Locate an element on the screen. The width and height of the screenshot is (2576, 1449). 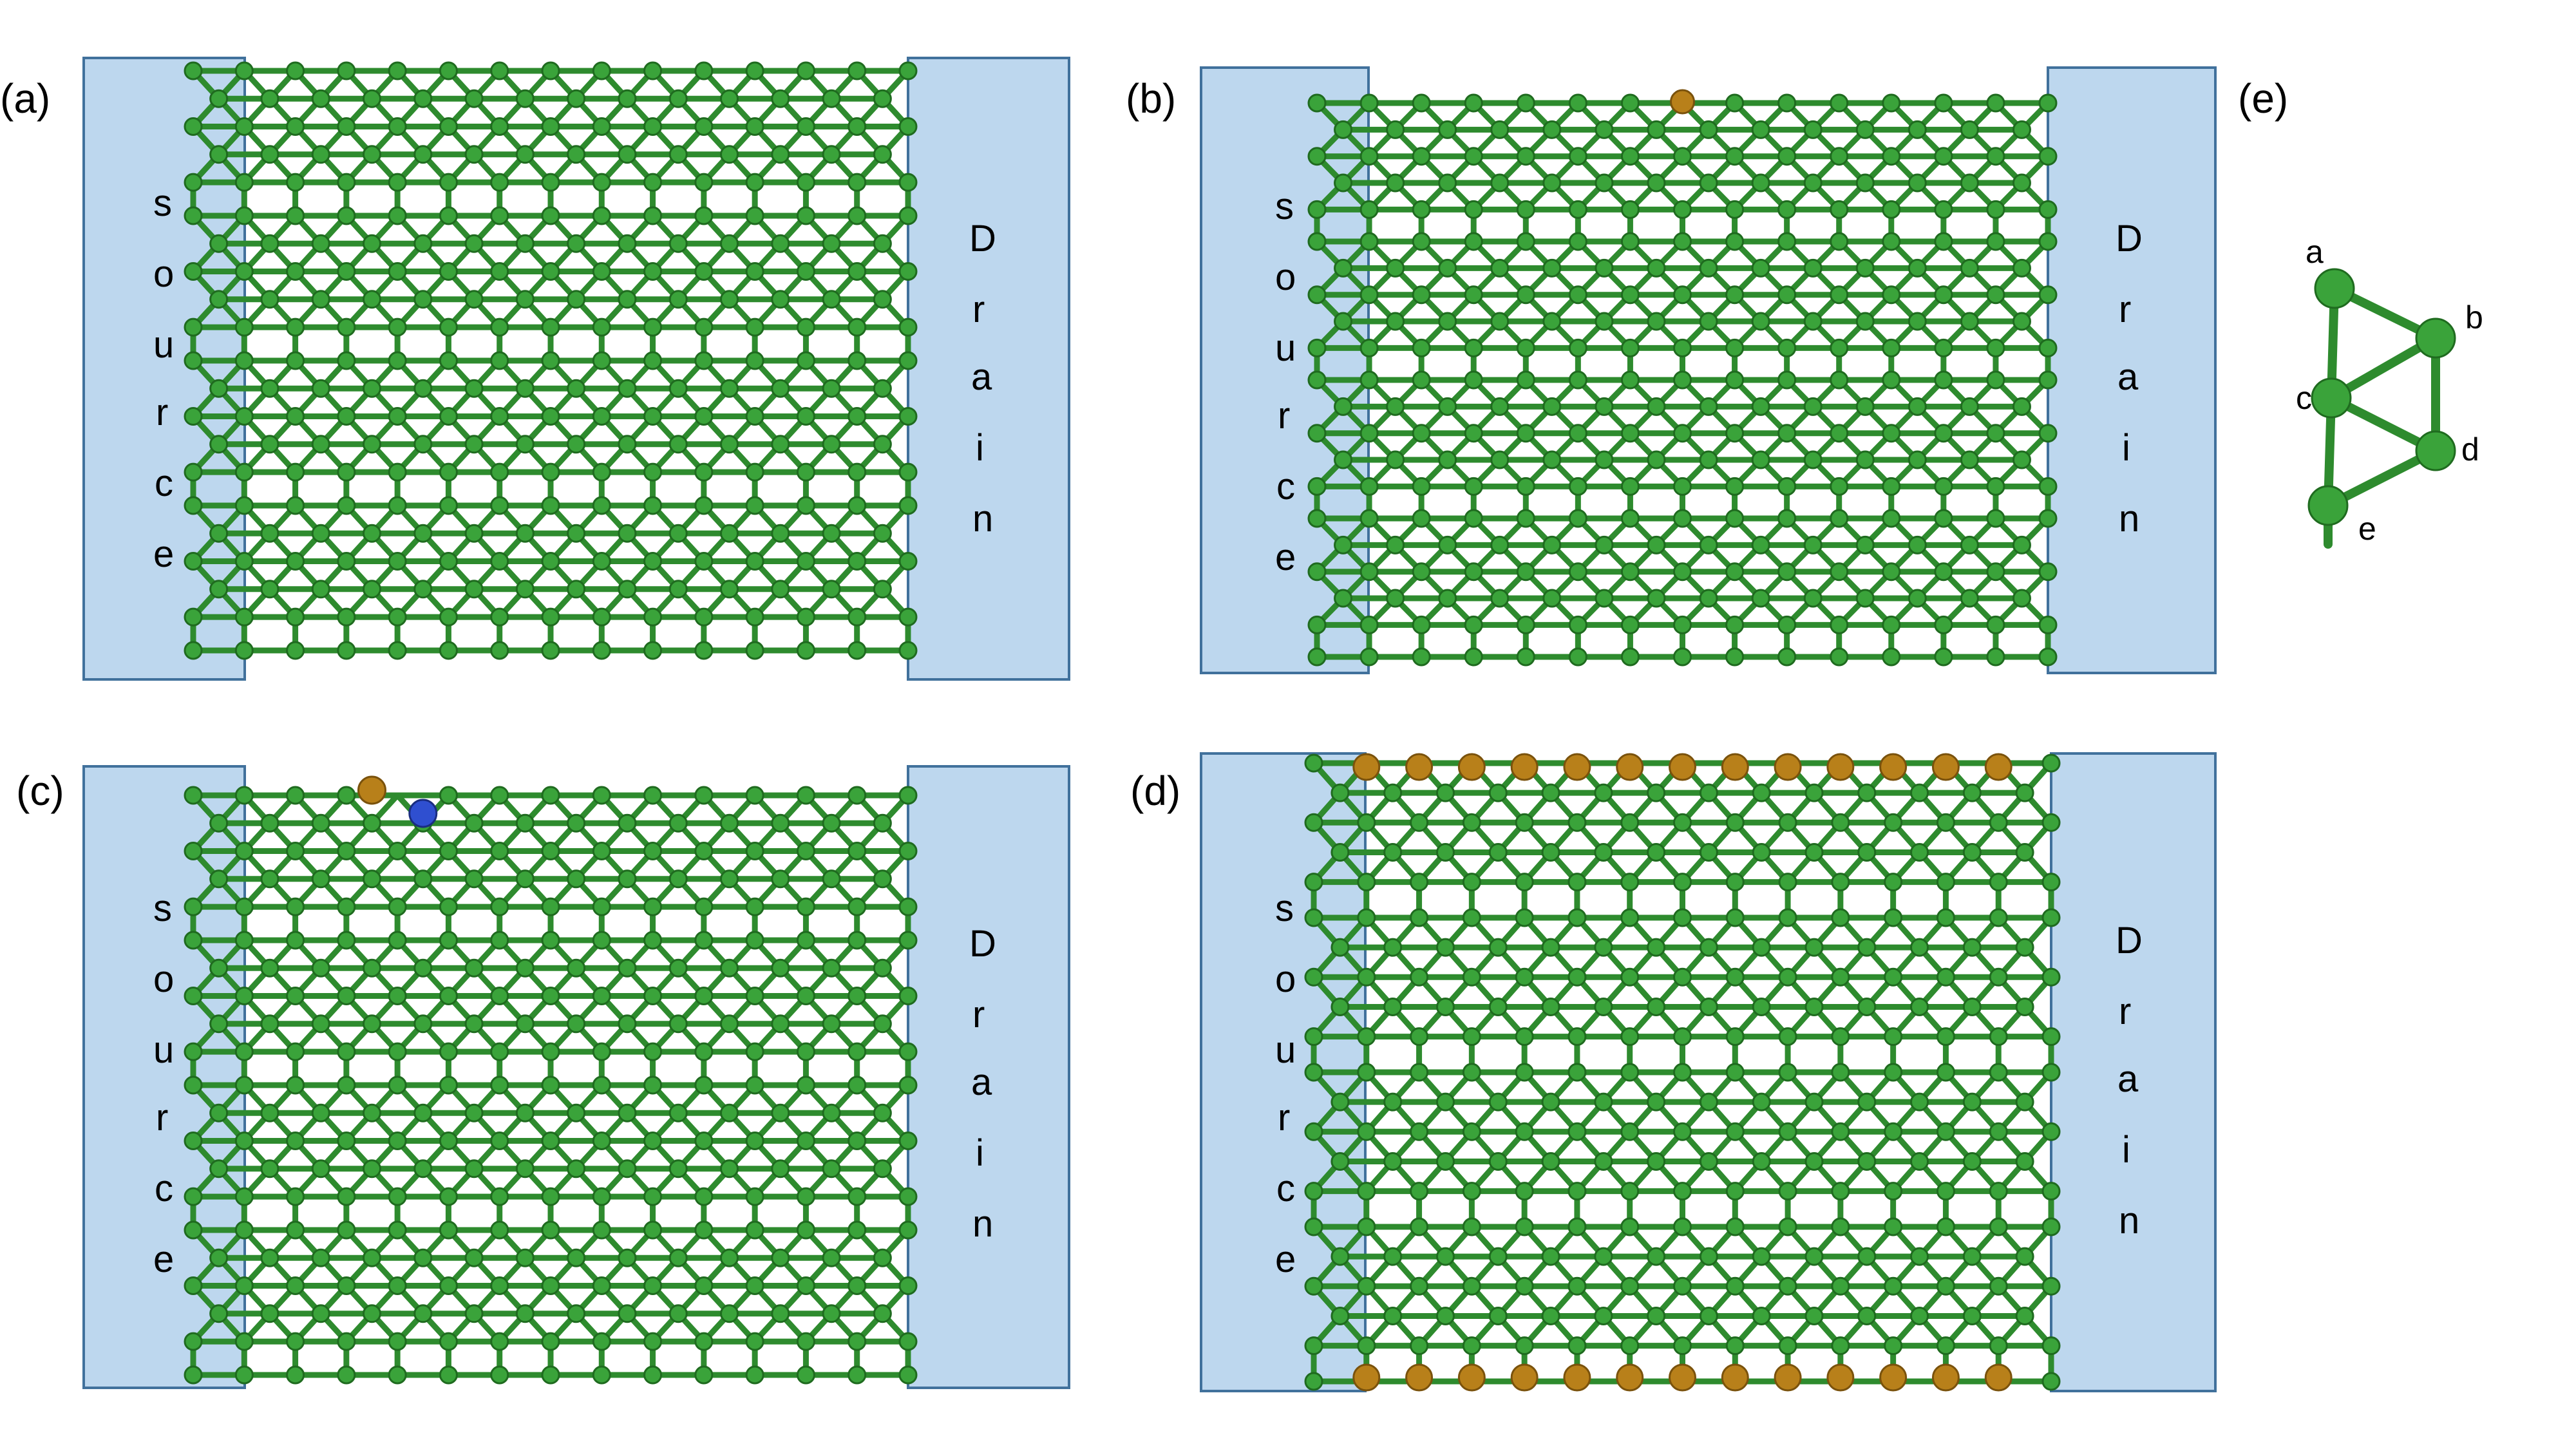
drain-letter-D: D is located at coordinates (2130, 941).